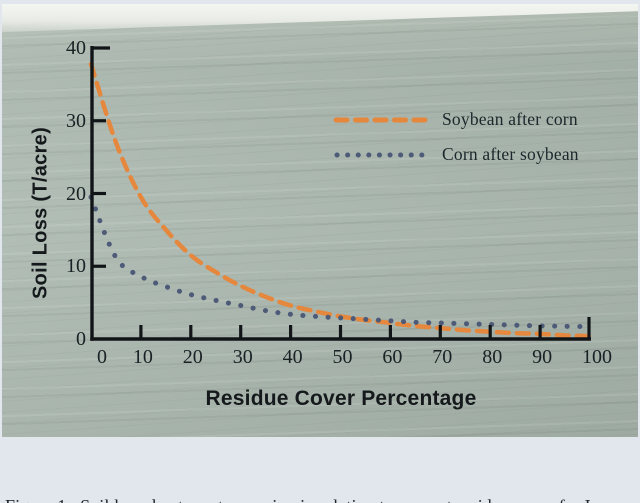 This screenshot has width=640, height=503. Describe the element at coordinates (76, 120) in the screenshot. I see `y-tick-label: 30` at that location.